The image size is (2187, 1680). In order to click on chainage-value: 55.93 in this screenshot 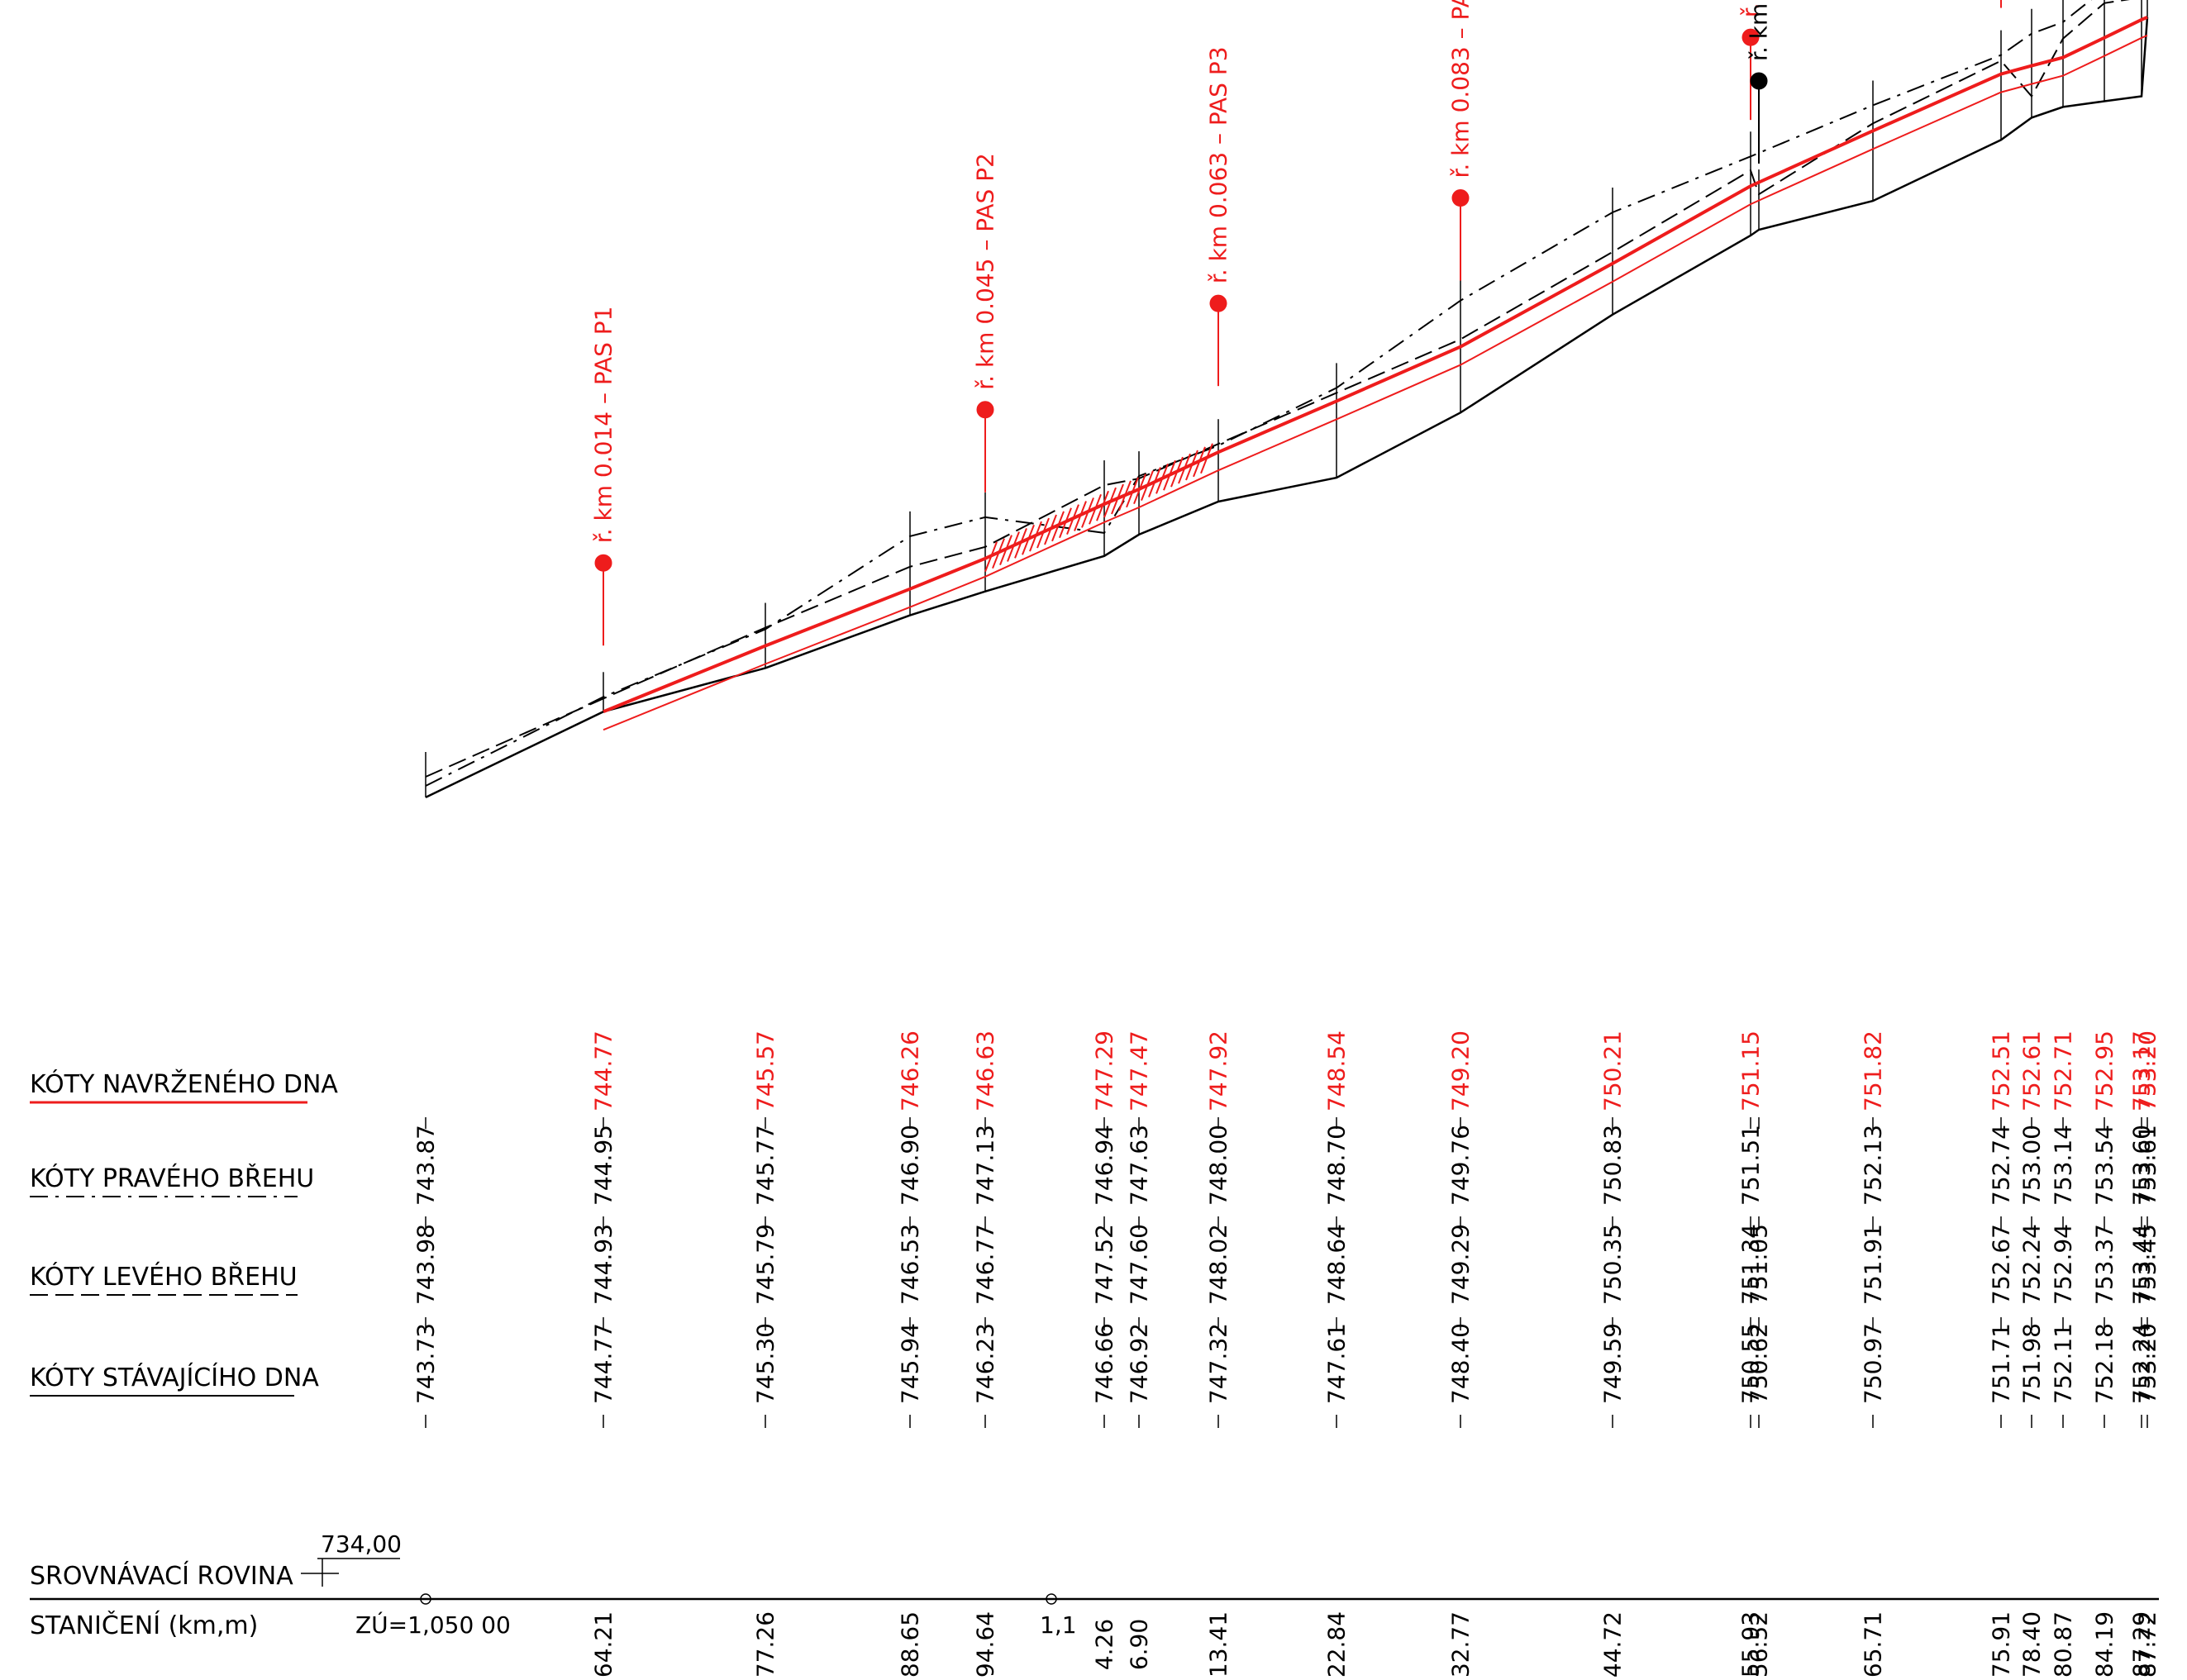, I will do `click(1751, 1644)`.